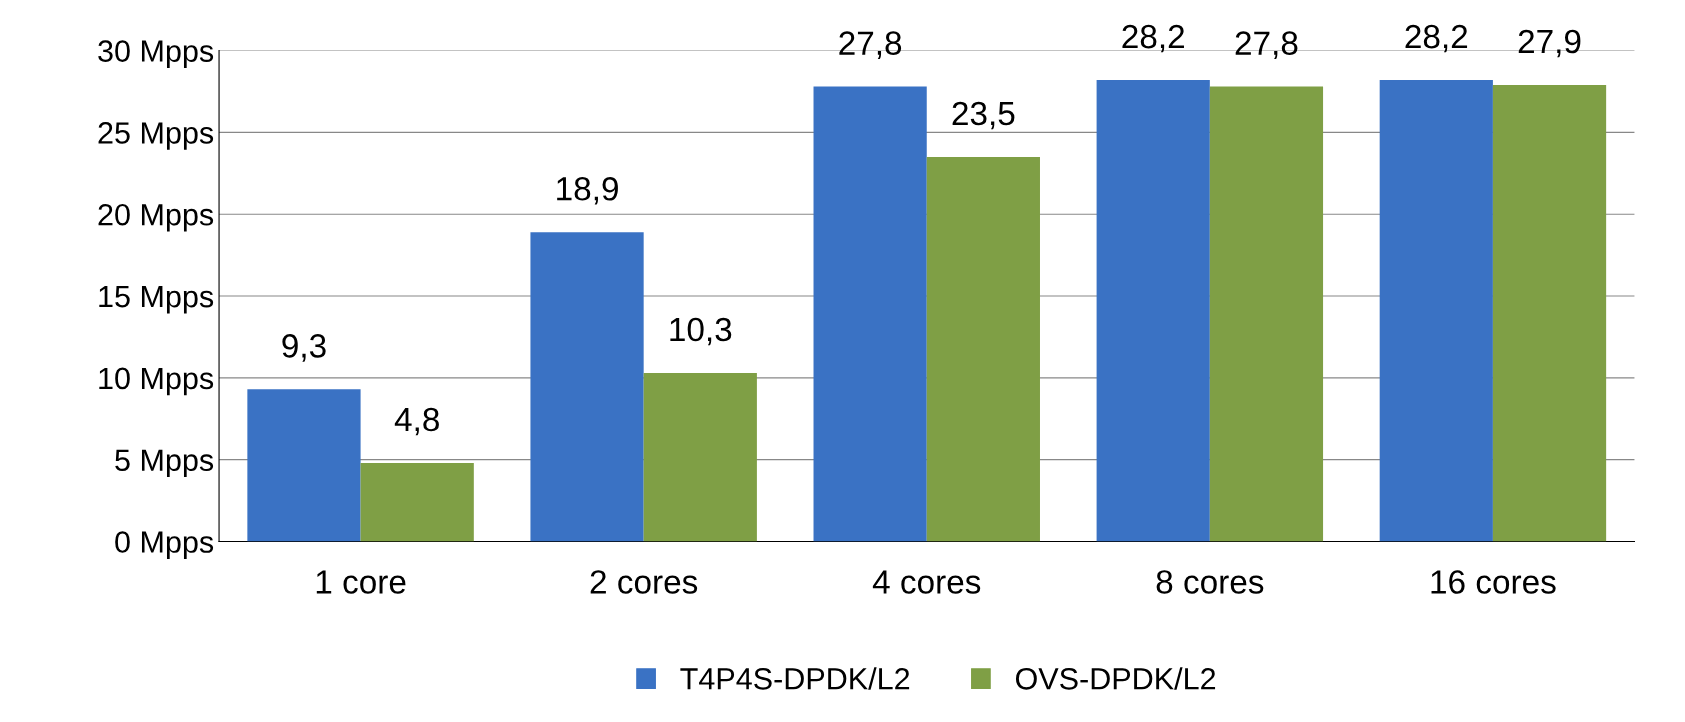  Describe the element at coordinates (156, 381) in the screenshot. I see `y-tick-label: 10 Mpps` at that location.